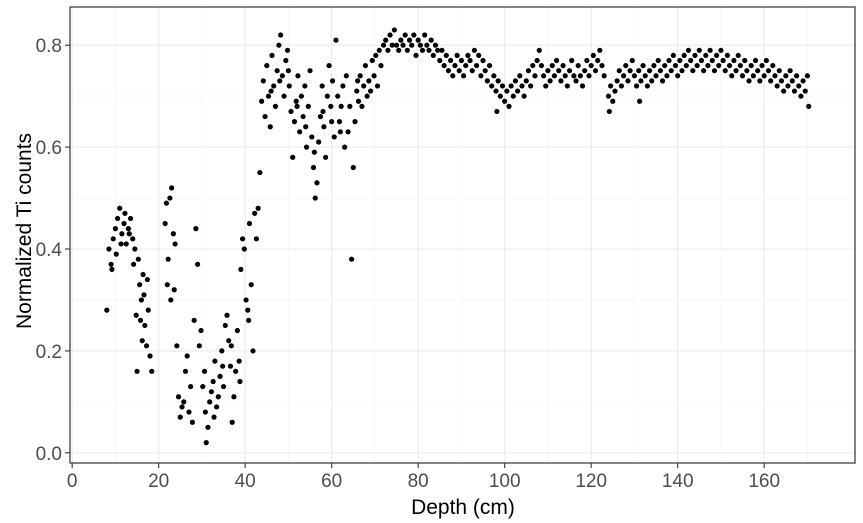 The height and width of the screenshot is (523, 863). I want to click on x-tick-label: 80, so click(418, 481).